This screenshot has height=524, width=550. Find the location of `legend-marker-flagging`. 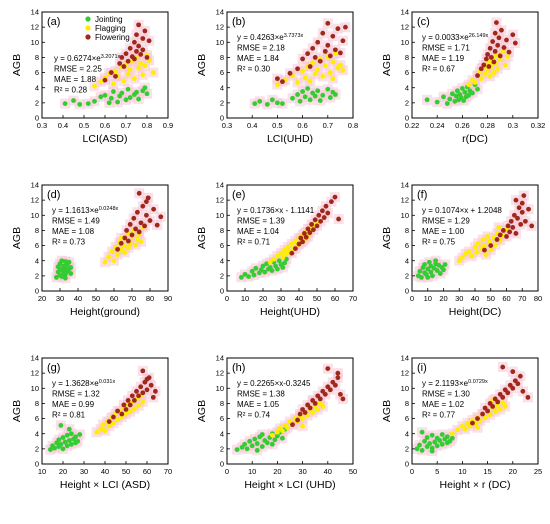

legend-marker-flagging is located at coordinates (88, 28).